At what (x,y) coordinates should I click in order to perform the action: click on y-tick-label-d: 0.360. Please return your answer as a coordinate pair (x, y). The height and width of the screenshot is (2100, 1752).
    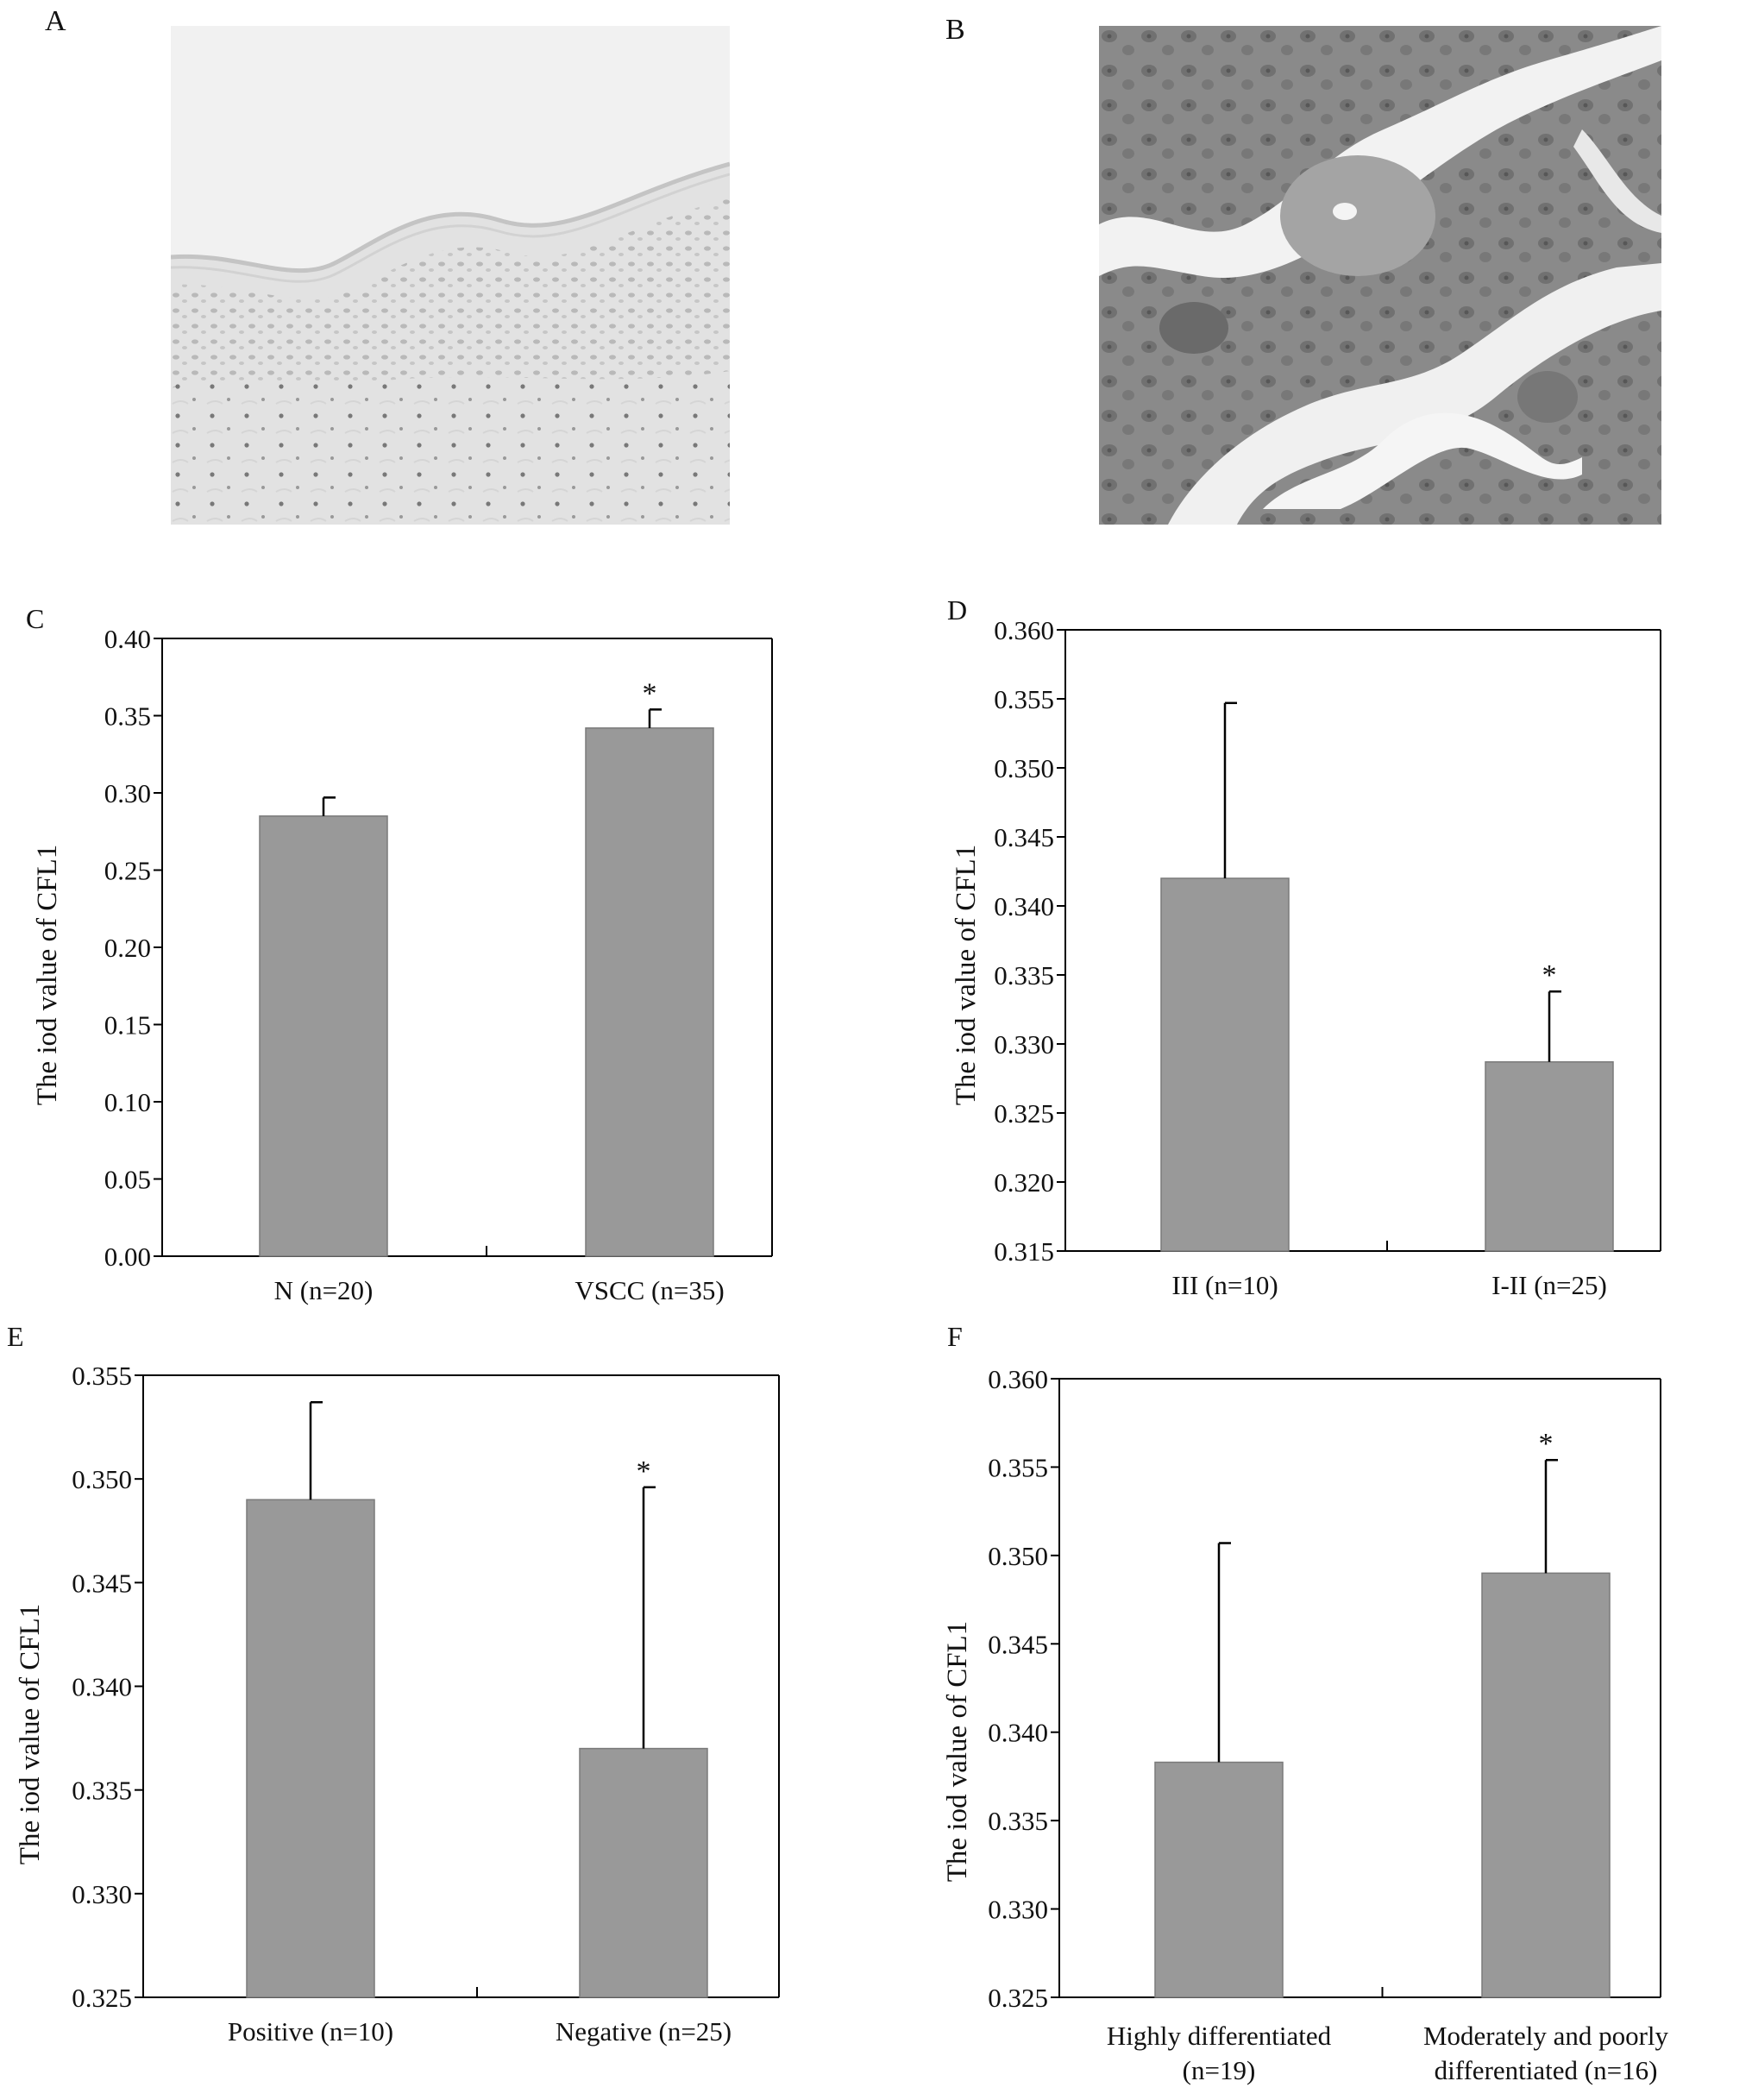
    Looking at the image, I should click on (1024, 630).